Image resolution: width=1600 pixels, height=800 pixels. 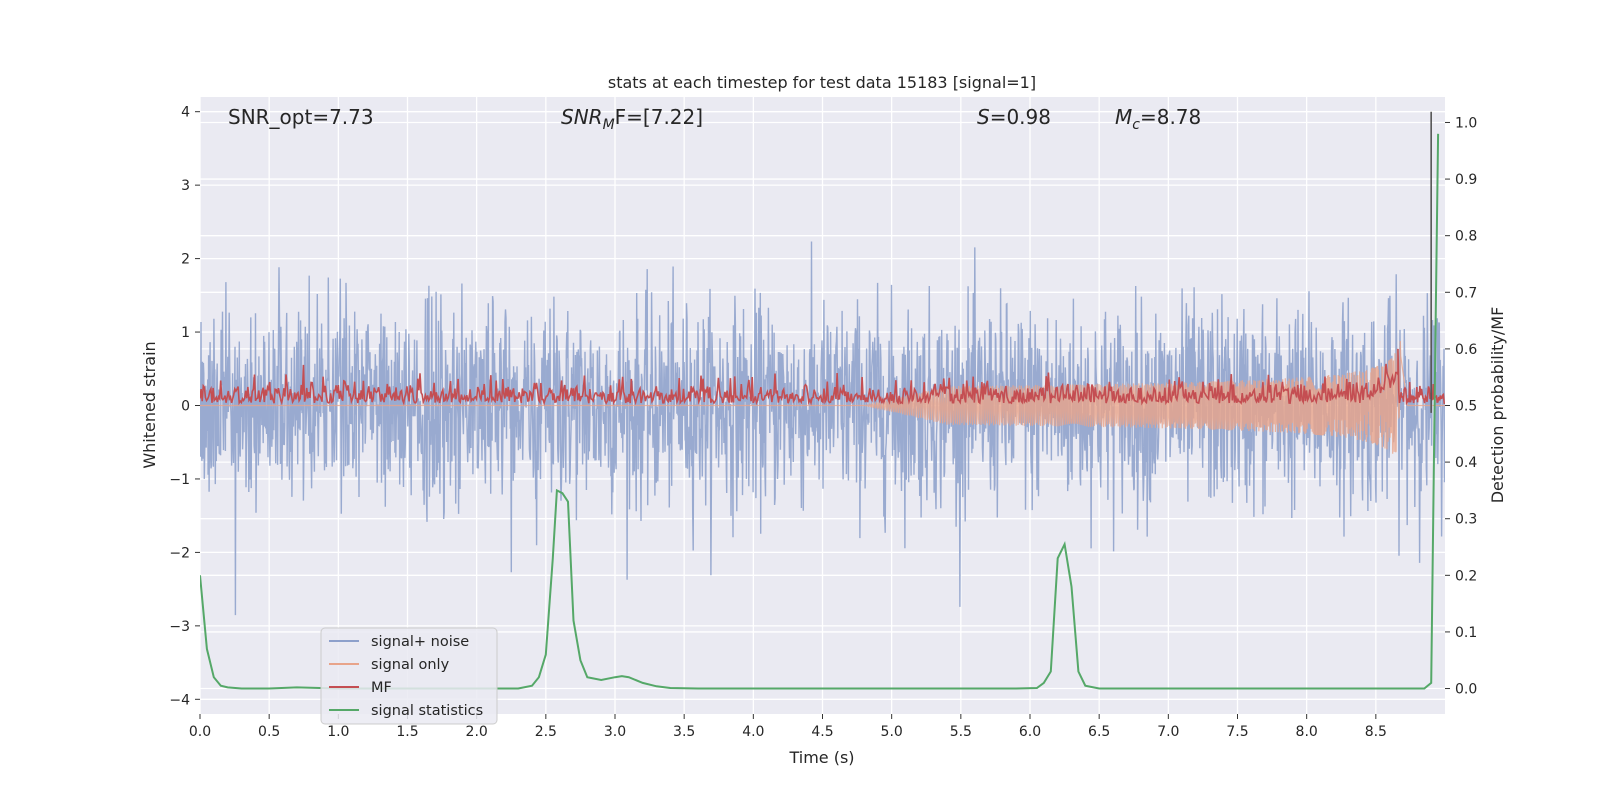 What do you see at coordinates (185, 113) in the screenshot?
I see `y-tick-label: 4` at bounding box center [185, 113].